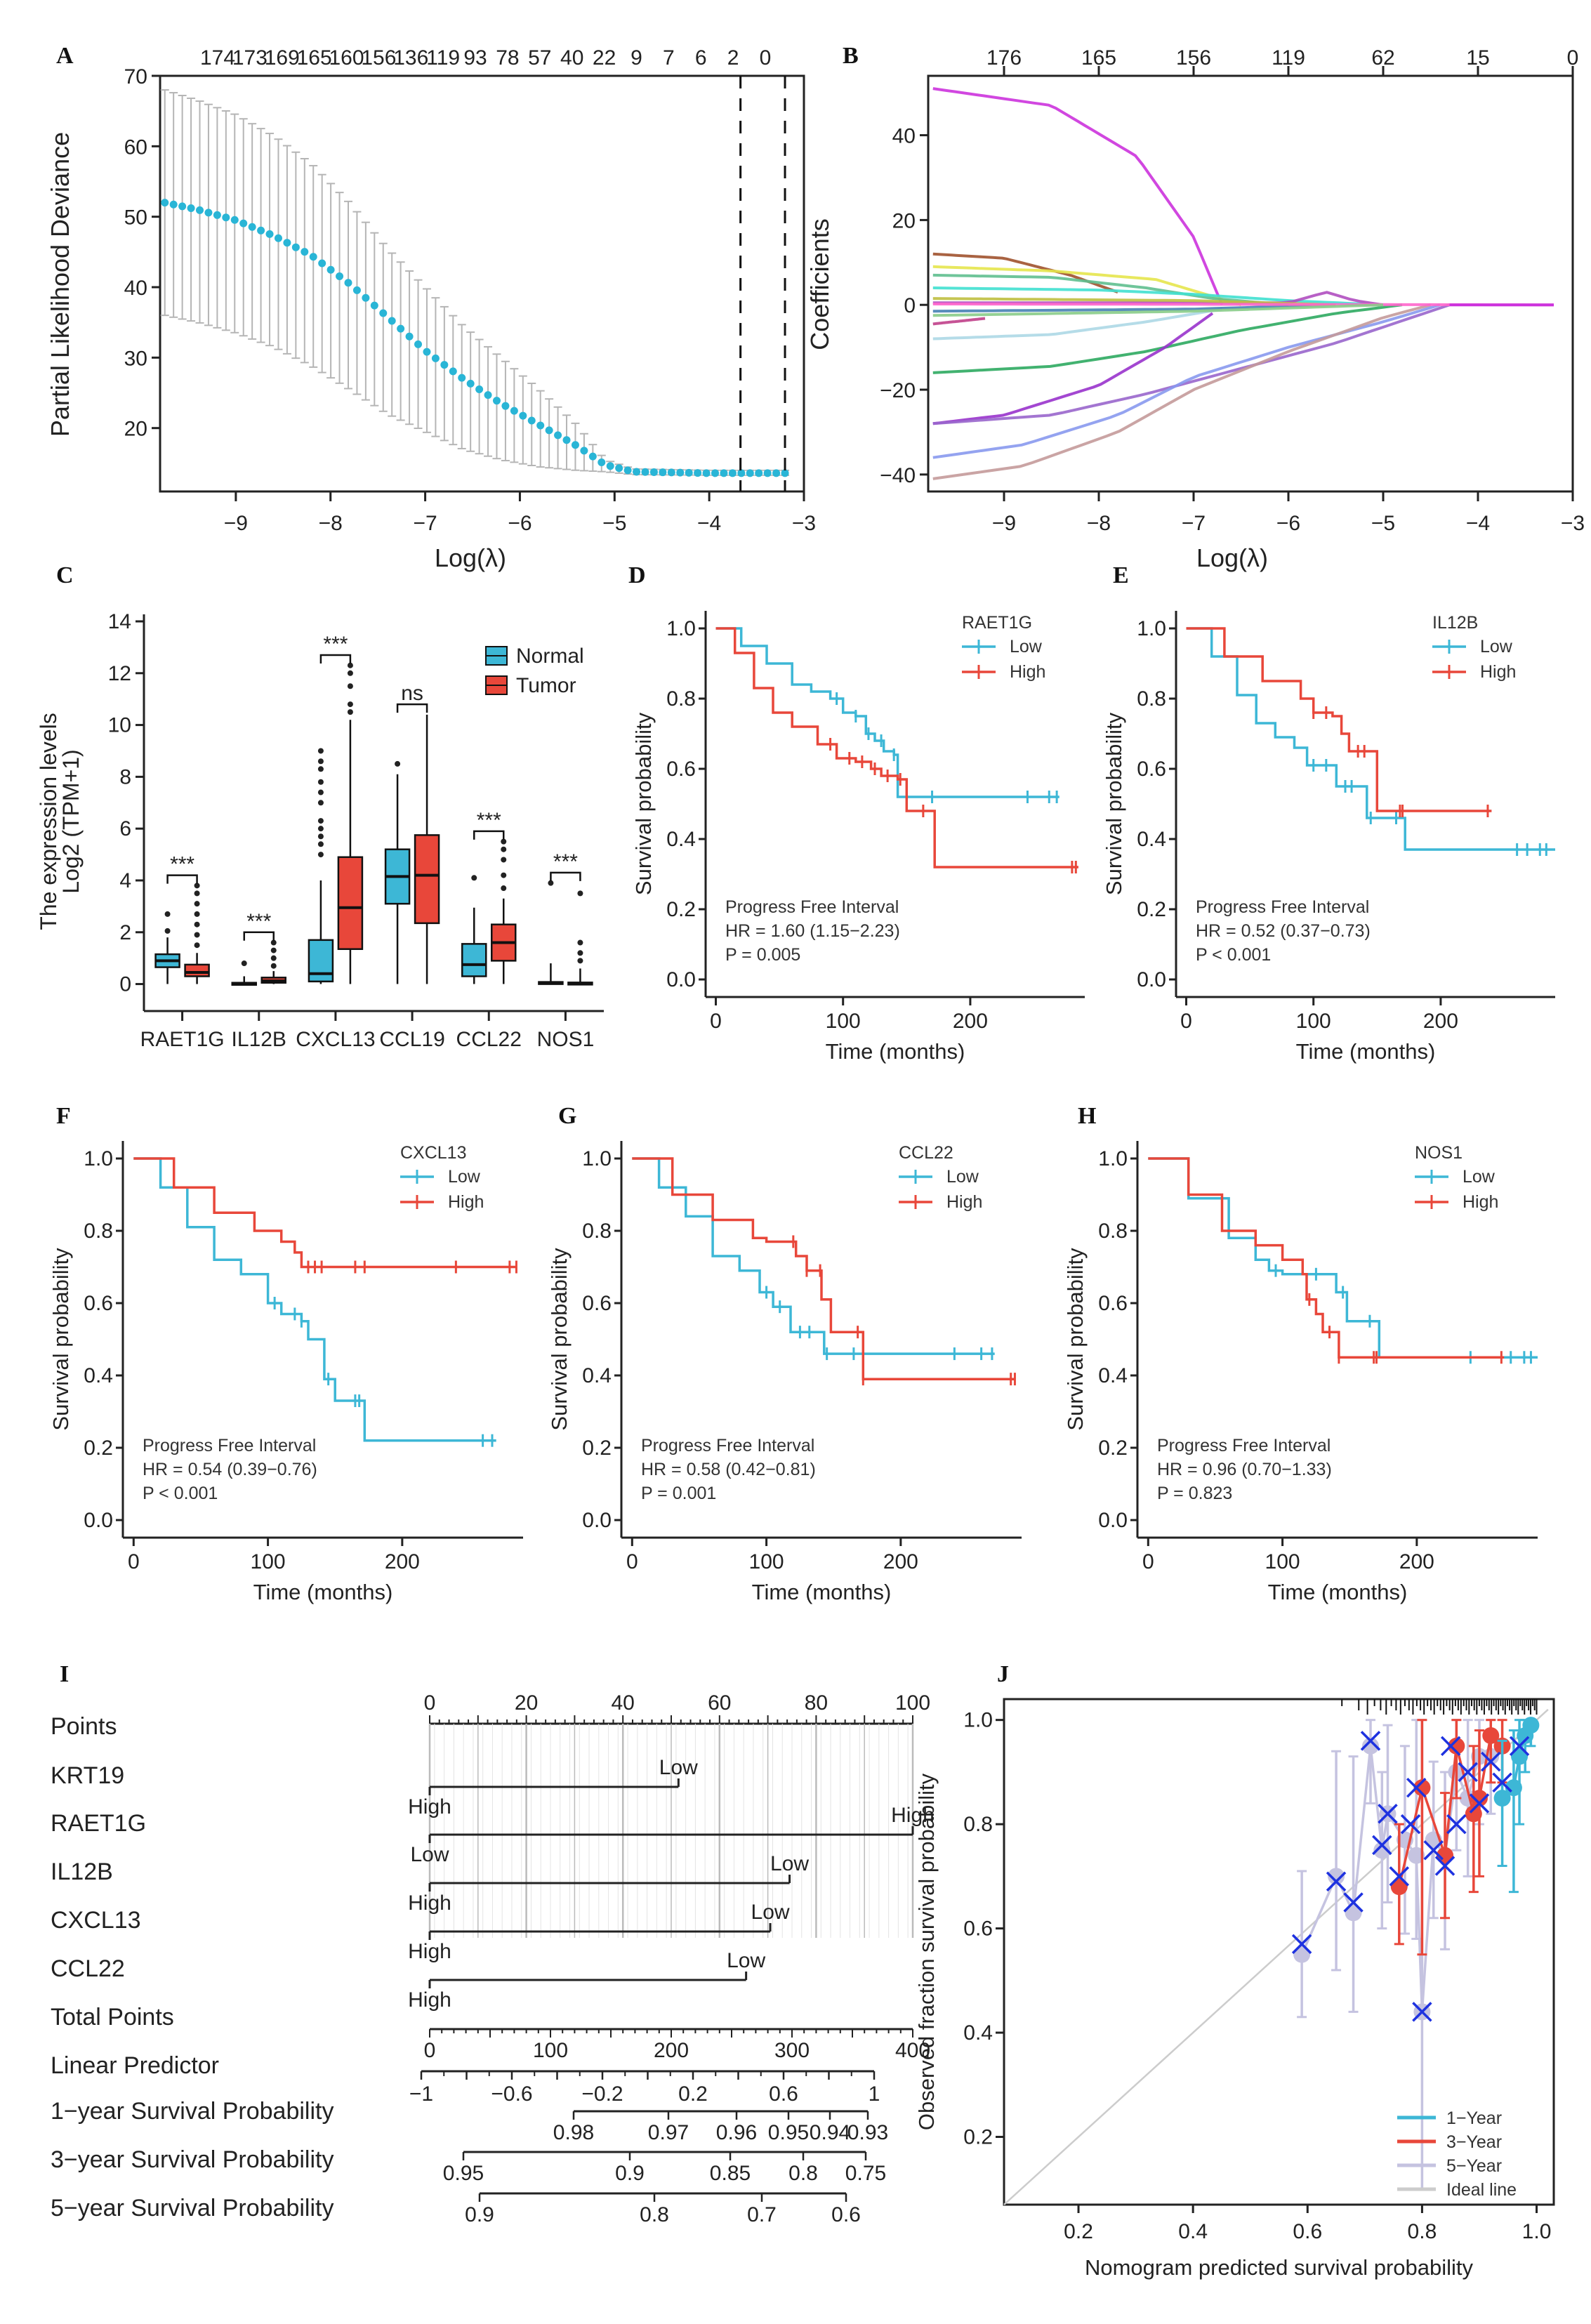 This screenshot has width=1591, height=2324. I want to click on survival-prob-label: 0.94, so click(830, 2132).